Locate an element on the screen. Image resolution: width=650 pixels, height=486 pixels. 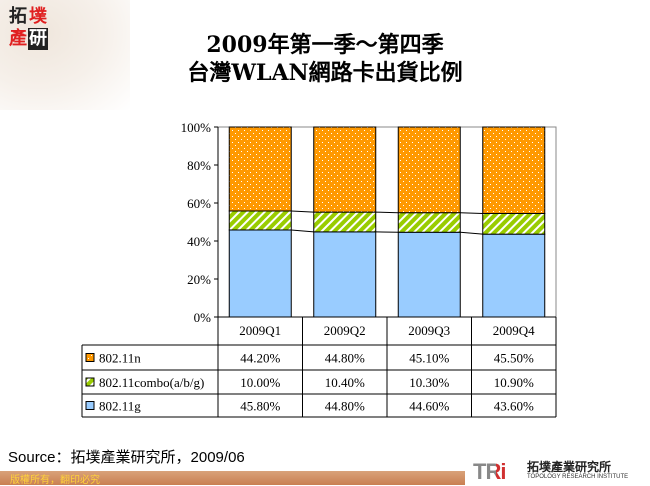
data-label: 10.00% is located at coordinates (260, 382).